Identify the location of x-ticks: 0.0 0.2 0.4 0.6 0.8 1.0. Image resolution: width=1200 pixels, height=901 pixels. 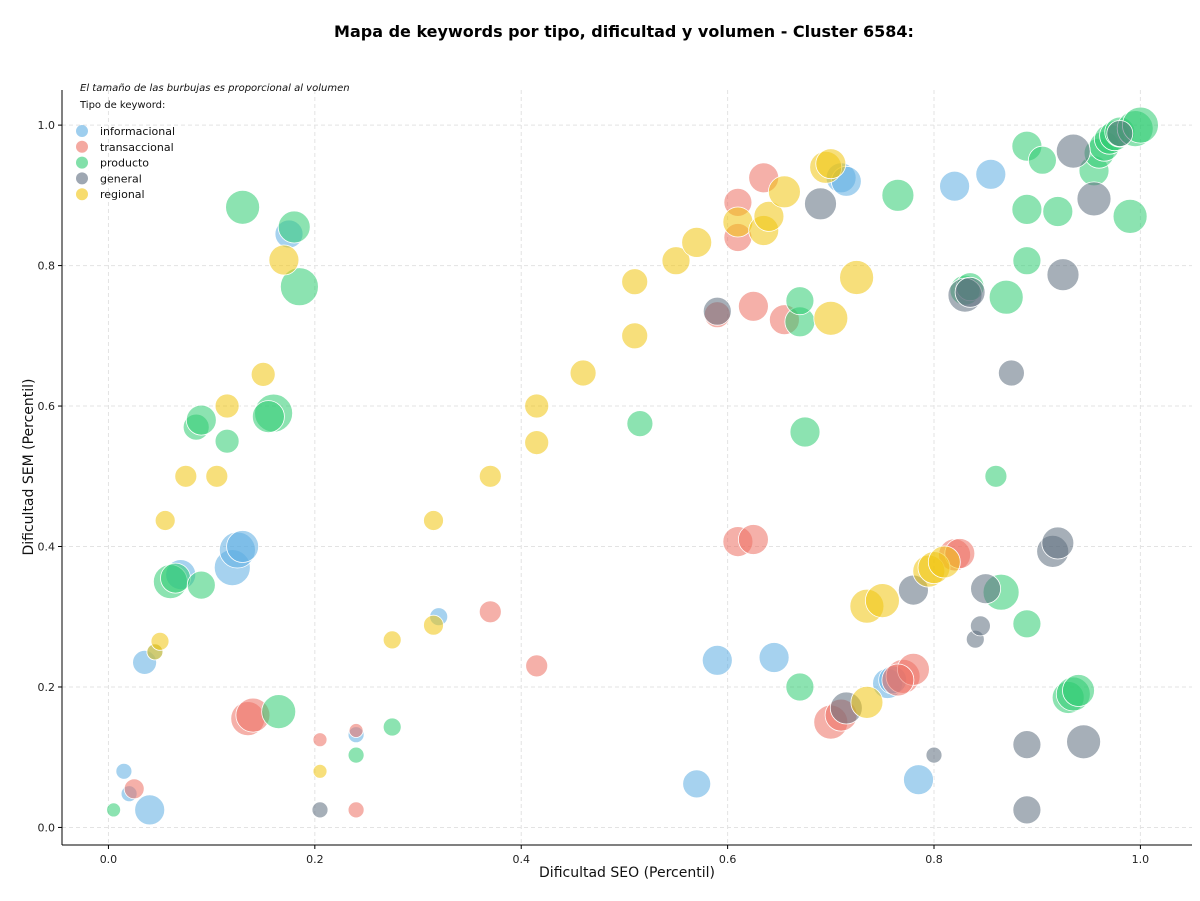
(624, 855).